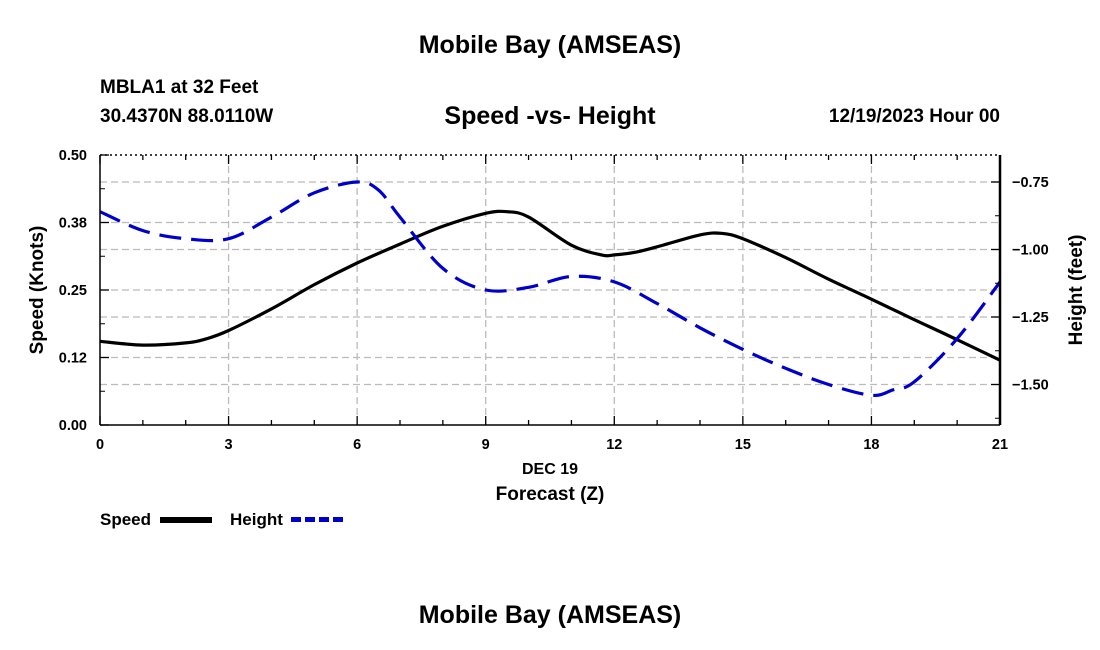 The width and height of the screenshot is (1100, 650). I want to click on x-tick-label-6: 6, so click(357, 445).